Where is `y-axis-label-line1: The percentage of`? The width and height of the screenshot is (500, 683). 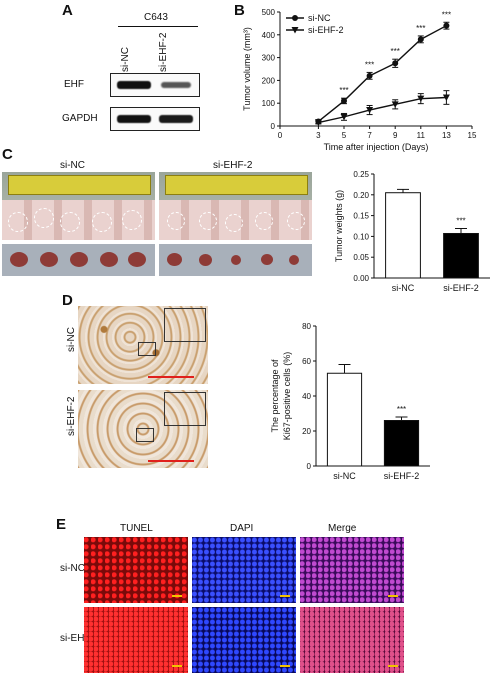 y-axis-label-line1: The percentage of is located at coordinates (275, 396).